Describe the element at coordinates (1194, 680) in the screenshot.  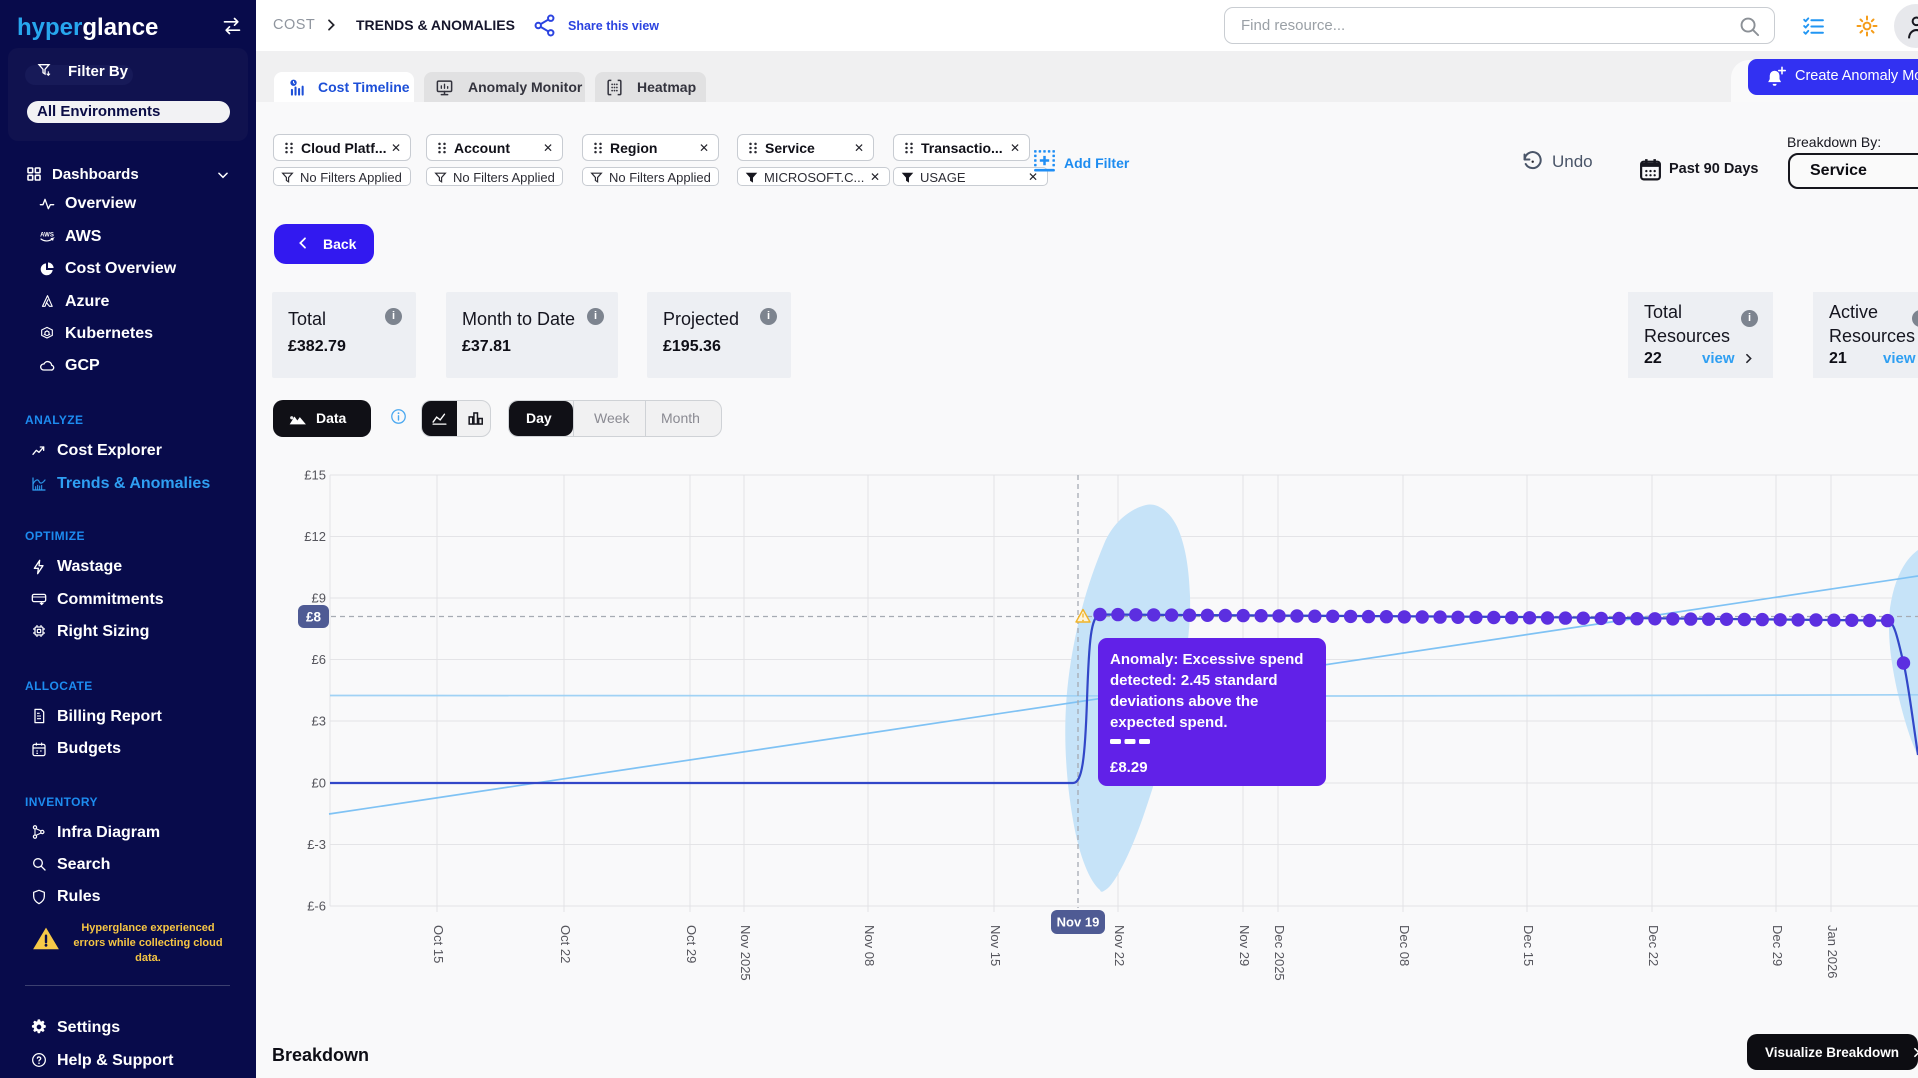
I see `svg-text: detected: 2.45 standard` at that location.